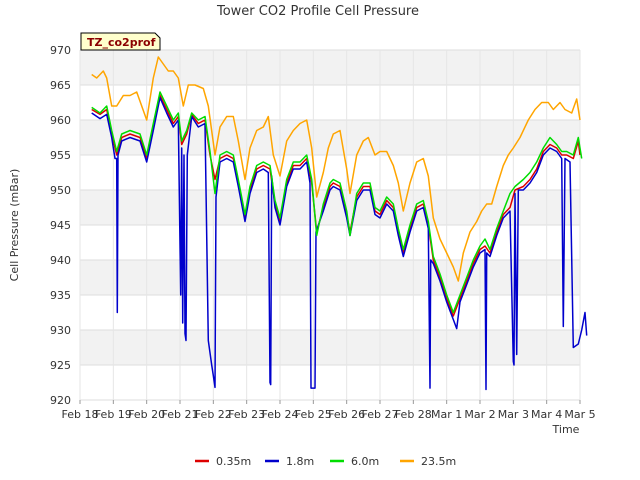  I want to click on y-tick-label: 925, so click(60, 365).